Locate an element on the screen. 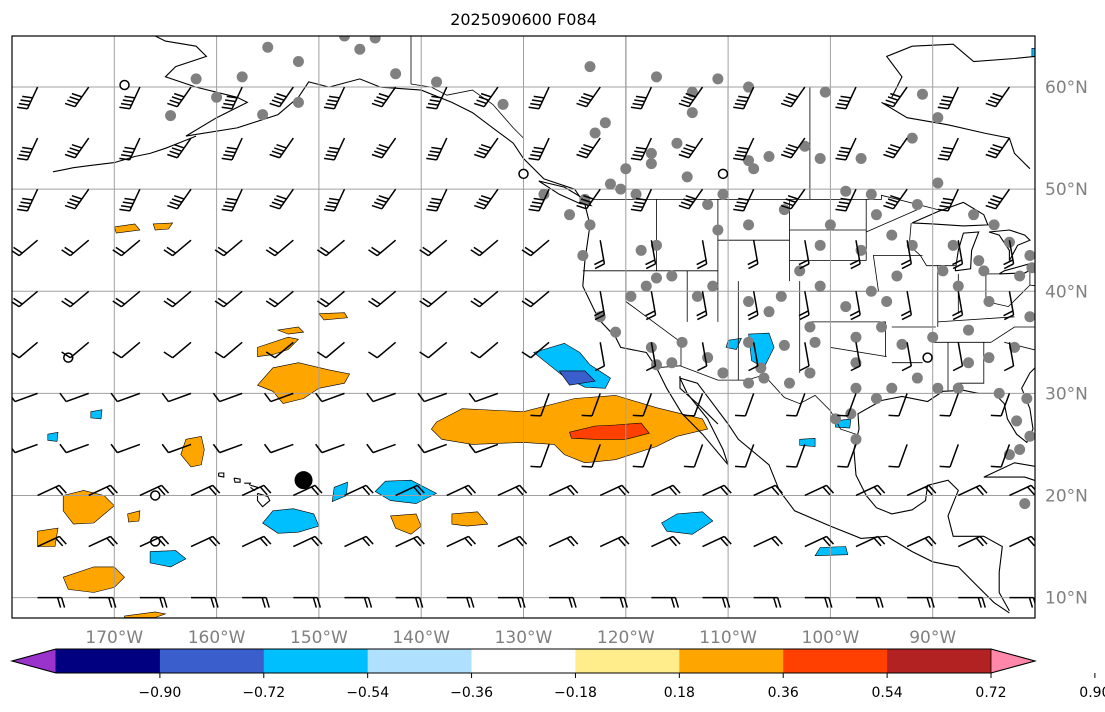  lon-tick-label: 110°W is located at coordinates (728, 638).